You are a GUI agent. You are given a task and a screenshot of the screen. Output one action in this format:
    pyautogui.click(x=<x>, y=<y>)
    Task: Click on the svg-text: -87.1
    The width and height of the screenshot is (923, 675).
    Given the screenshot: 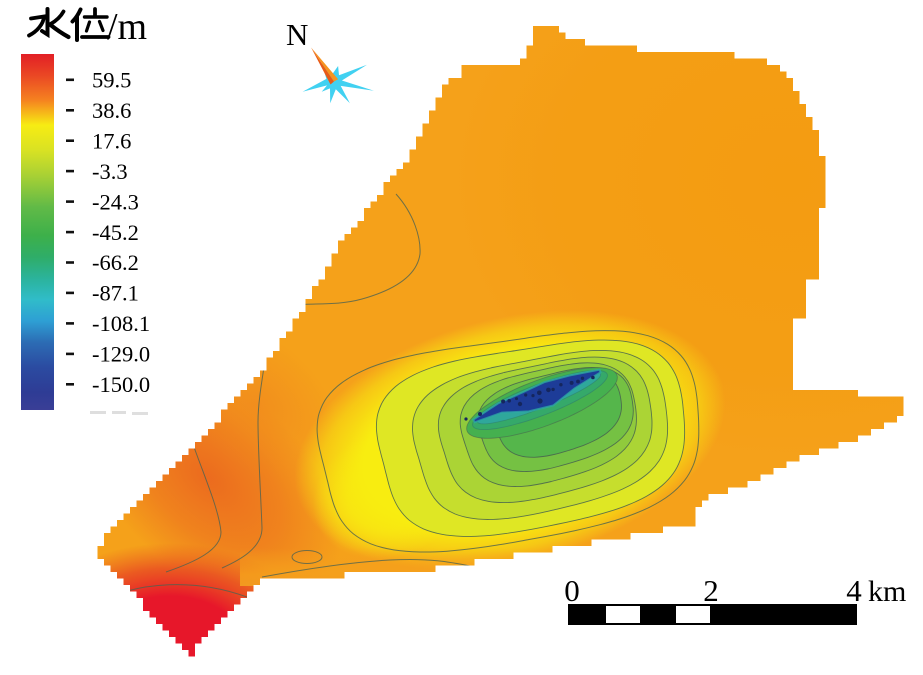 What is the action you would take?
    pyautogui.click(x=115, y=293)
    